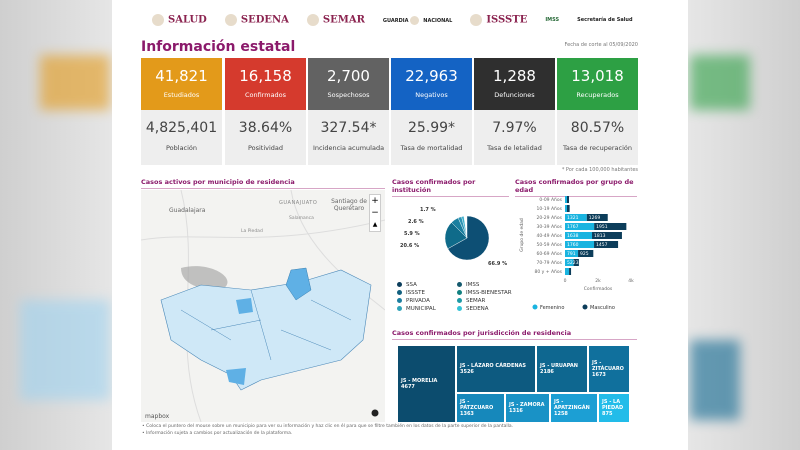 This screenshot has width=800, height=450. What do you see at coordinates (572, 405) in the screenshot?
I see `treemap-name: JS - APATZINGÁN` at bounding box center [572, 405].